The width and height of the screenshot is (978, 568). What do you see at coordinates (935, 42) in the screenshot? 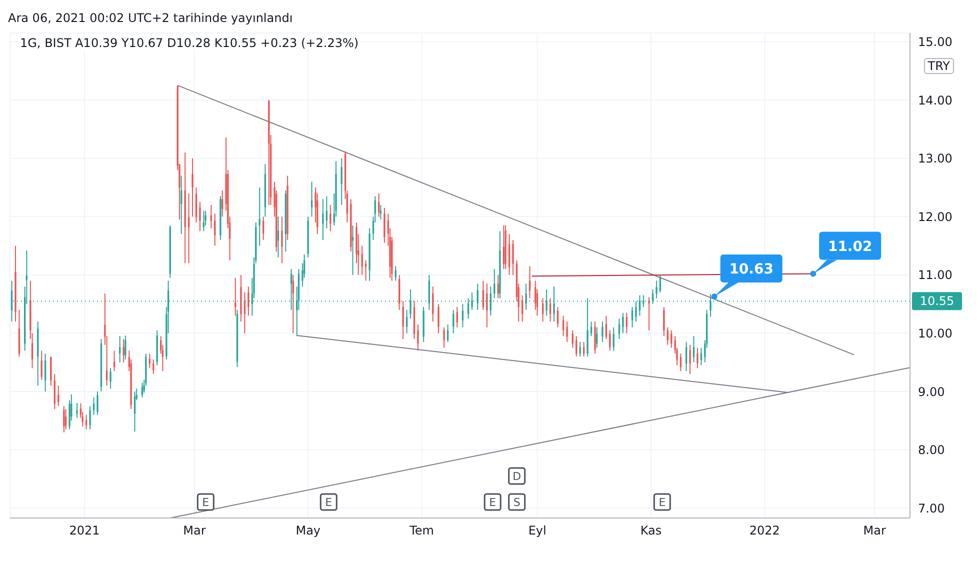
I see `y-tick-label: 15.00` at bounding box center [935, 42].